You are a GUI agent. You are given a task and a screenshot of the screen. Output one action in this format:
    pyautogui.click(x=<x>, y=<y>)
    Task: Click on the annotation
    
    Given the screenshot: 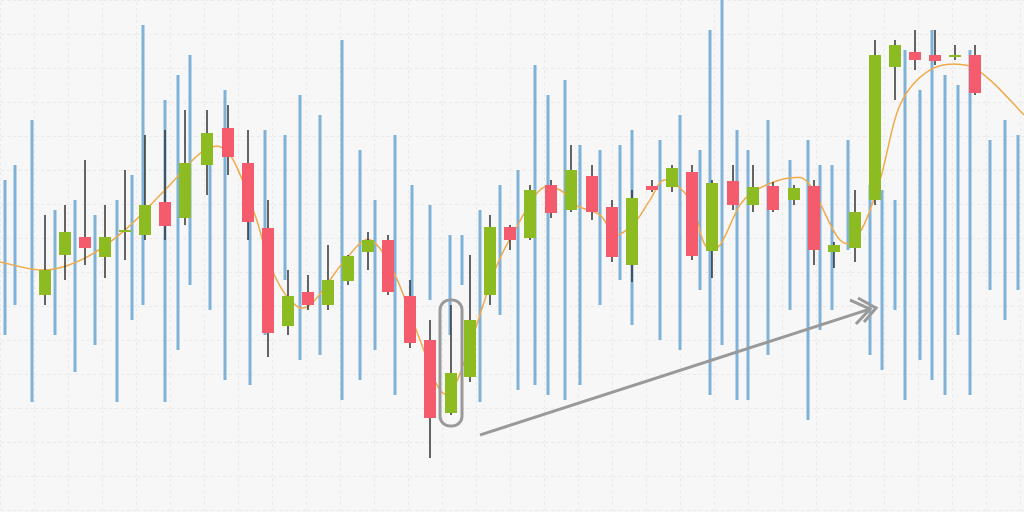 What is the action you would take?
    pyautogui.click(x=658, y=366)
    